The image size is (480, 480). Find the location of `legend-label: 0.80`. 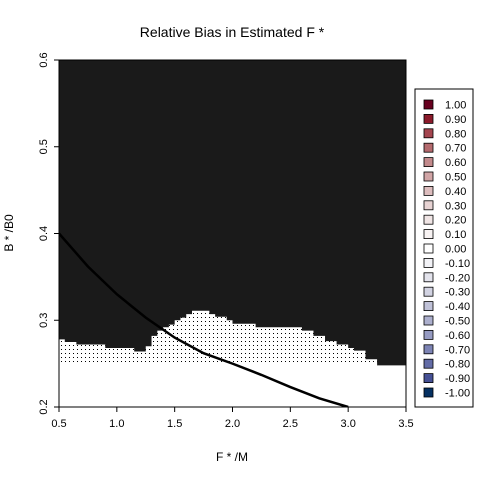

legend-label: 0.80 is located at coordinates (455, 134).